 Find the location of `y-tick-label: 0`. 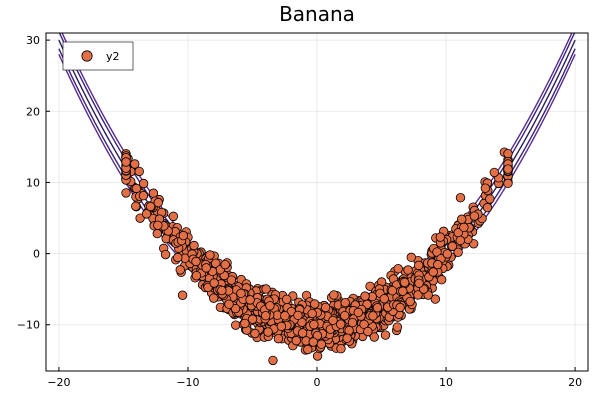

y-tick-label: 0 is located at coordinates (36, 254).